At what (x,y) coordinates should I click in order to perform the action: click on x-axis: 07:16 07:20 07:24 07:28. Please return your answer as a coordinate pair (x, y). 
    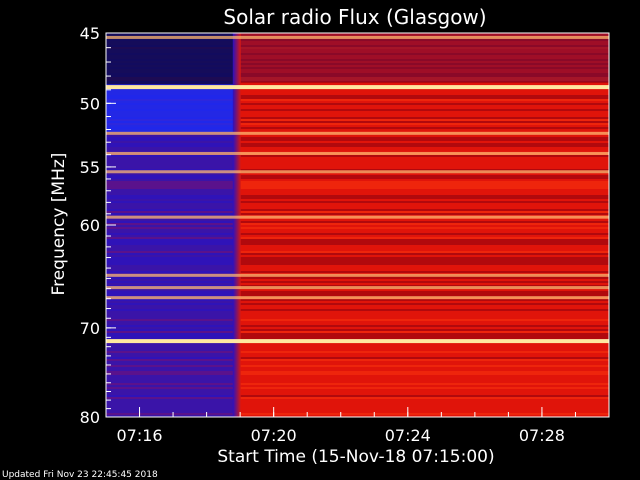
    Looking at the image, I should click on (357, 426).